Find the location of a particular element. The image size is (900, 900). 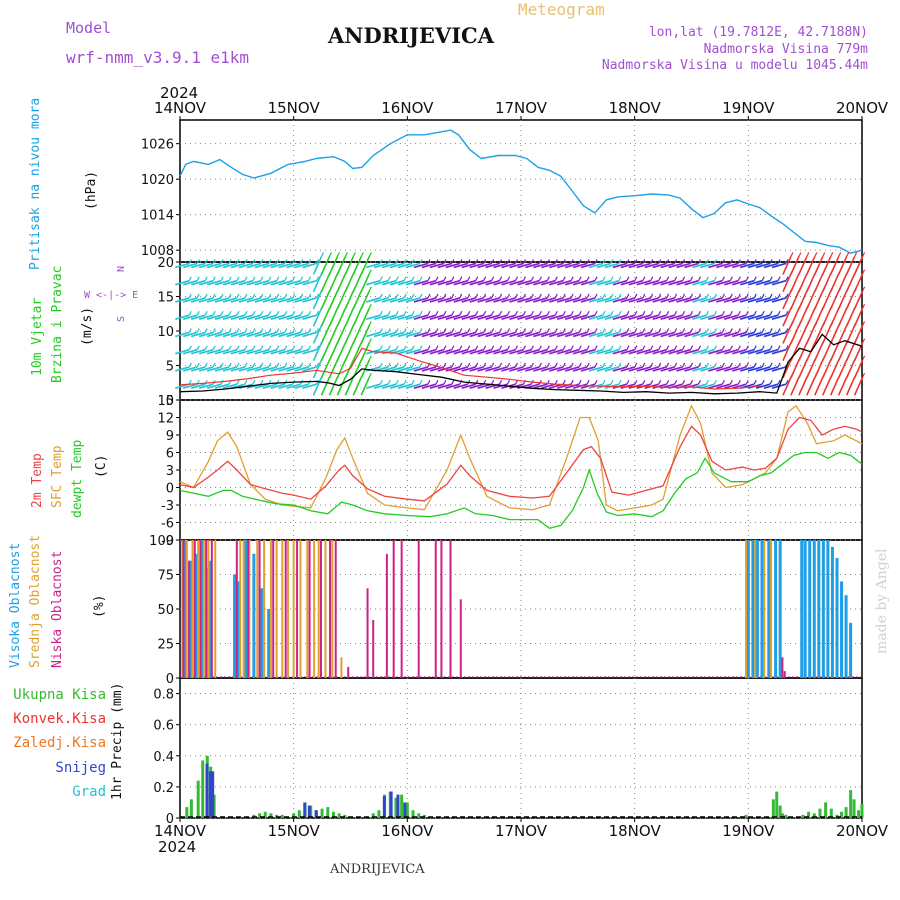

y-tick-label: 0.8 is located at coordinates (163, 695).